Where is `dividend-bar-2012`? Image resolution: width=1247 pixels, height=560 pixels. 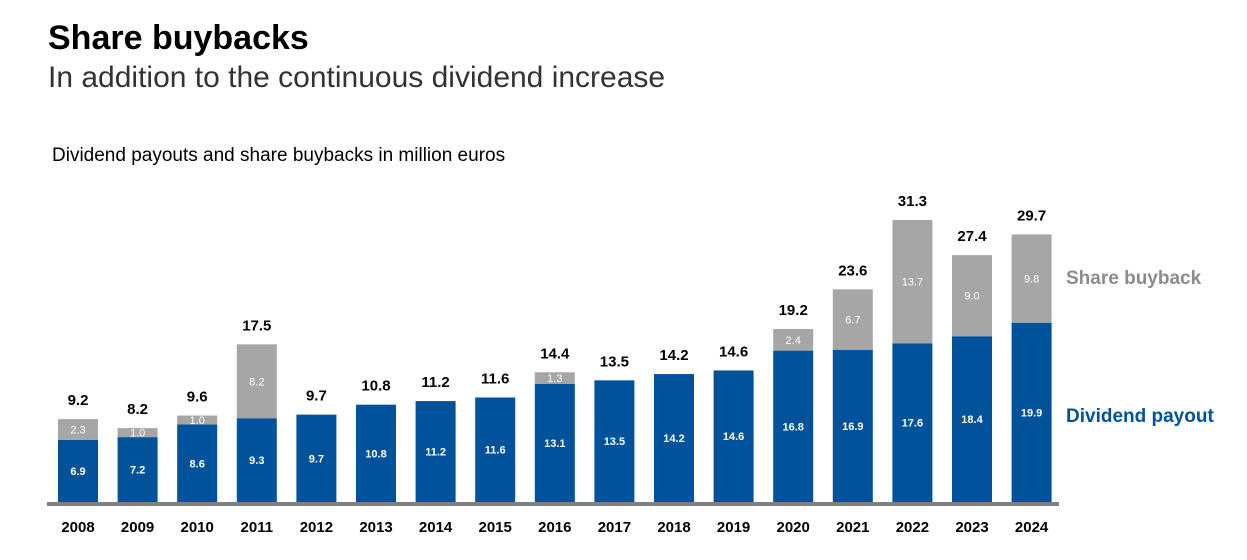 dividend-bar-2012 is located at coordinates (316, 458).